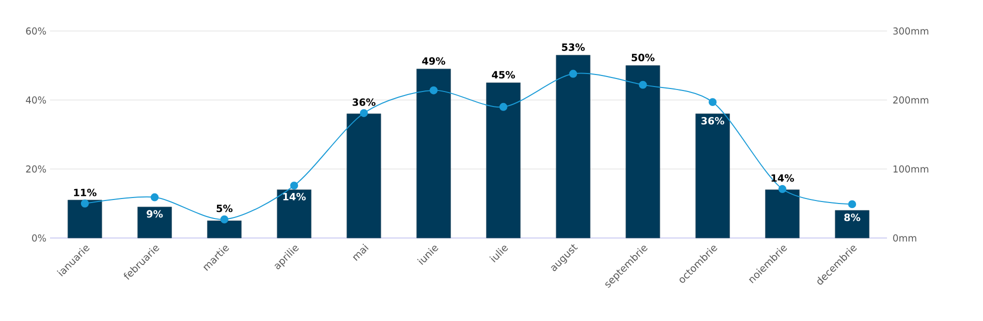  What do you see at coordinates (36, 169) in the screenshot?
I see `y-tick-label: 20%` at bounding box center [36, 169].